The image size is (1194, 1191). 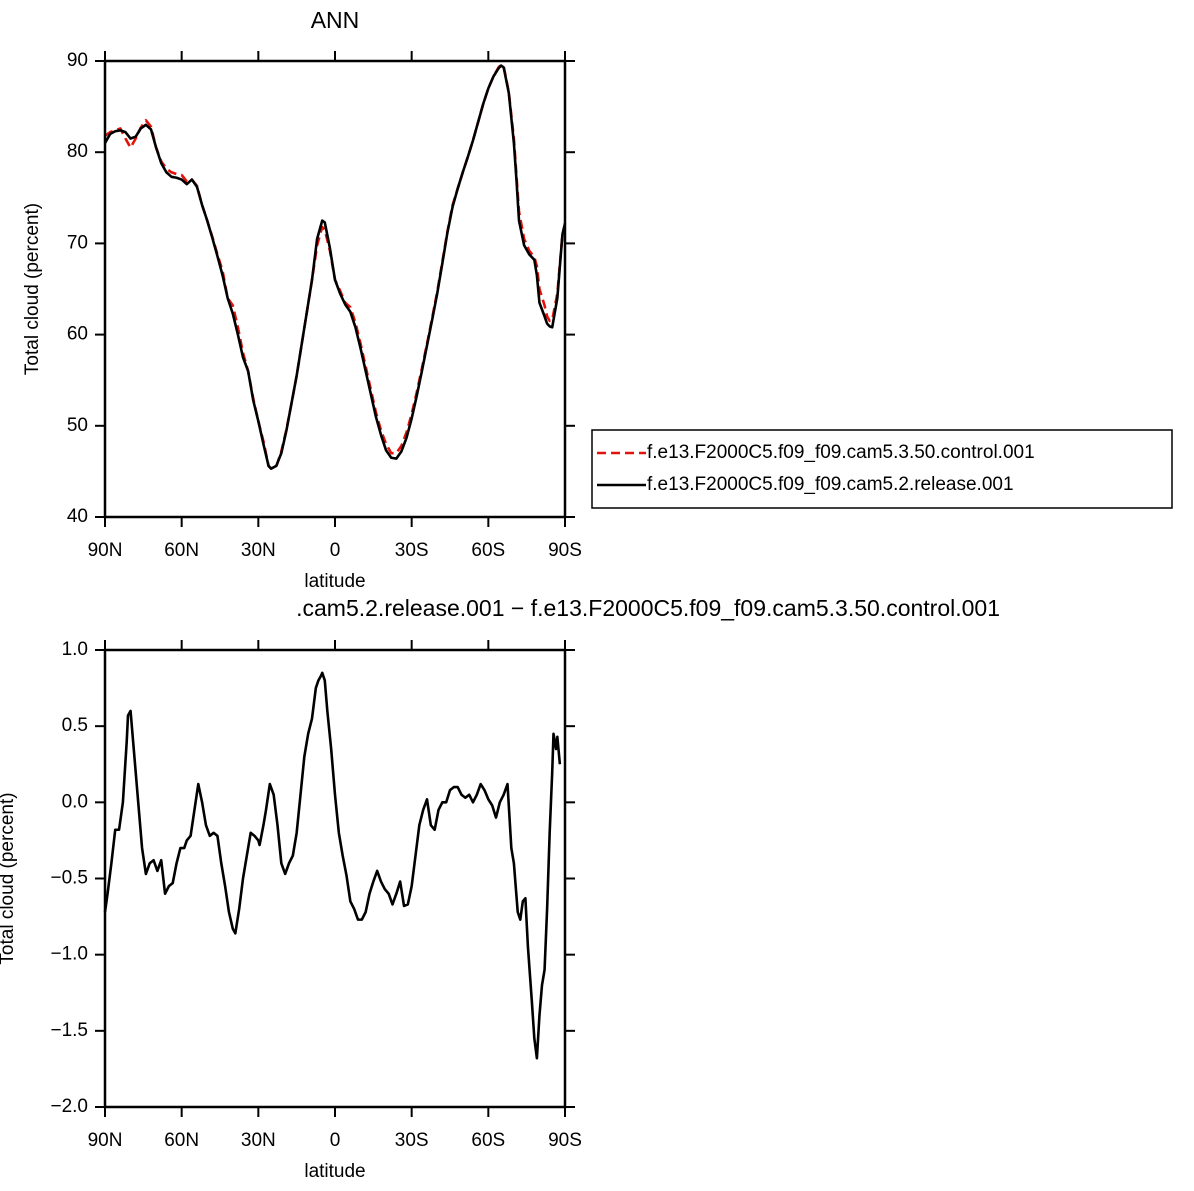 I want to click on y-tick-label: −2.0, so click(x=69, y=1106).